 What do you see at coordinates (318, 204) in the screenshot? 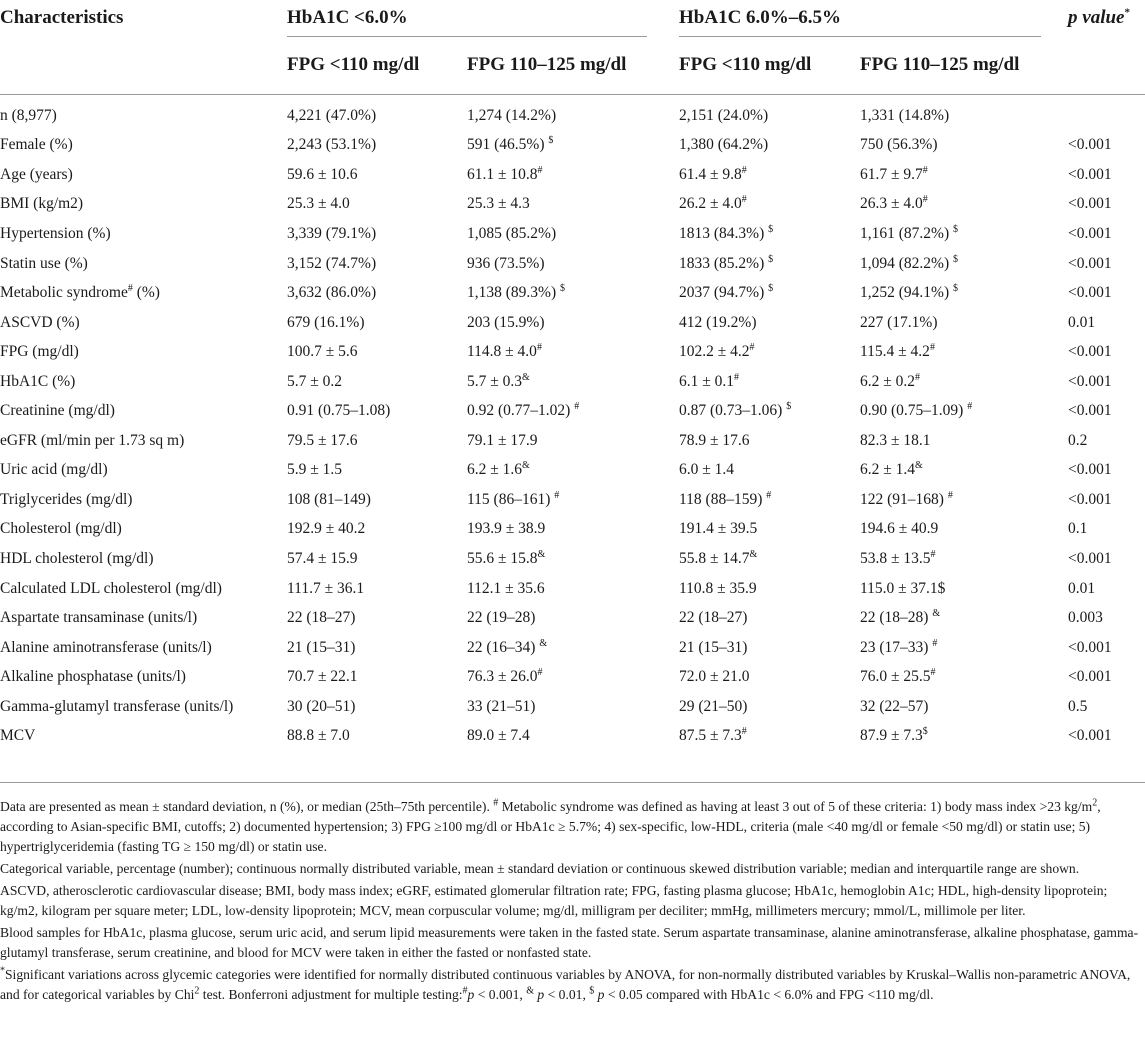
I see `cell-hba1c-low-fpg-low: 25.3 ± 4.0` at bounding box center [318, 204].